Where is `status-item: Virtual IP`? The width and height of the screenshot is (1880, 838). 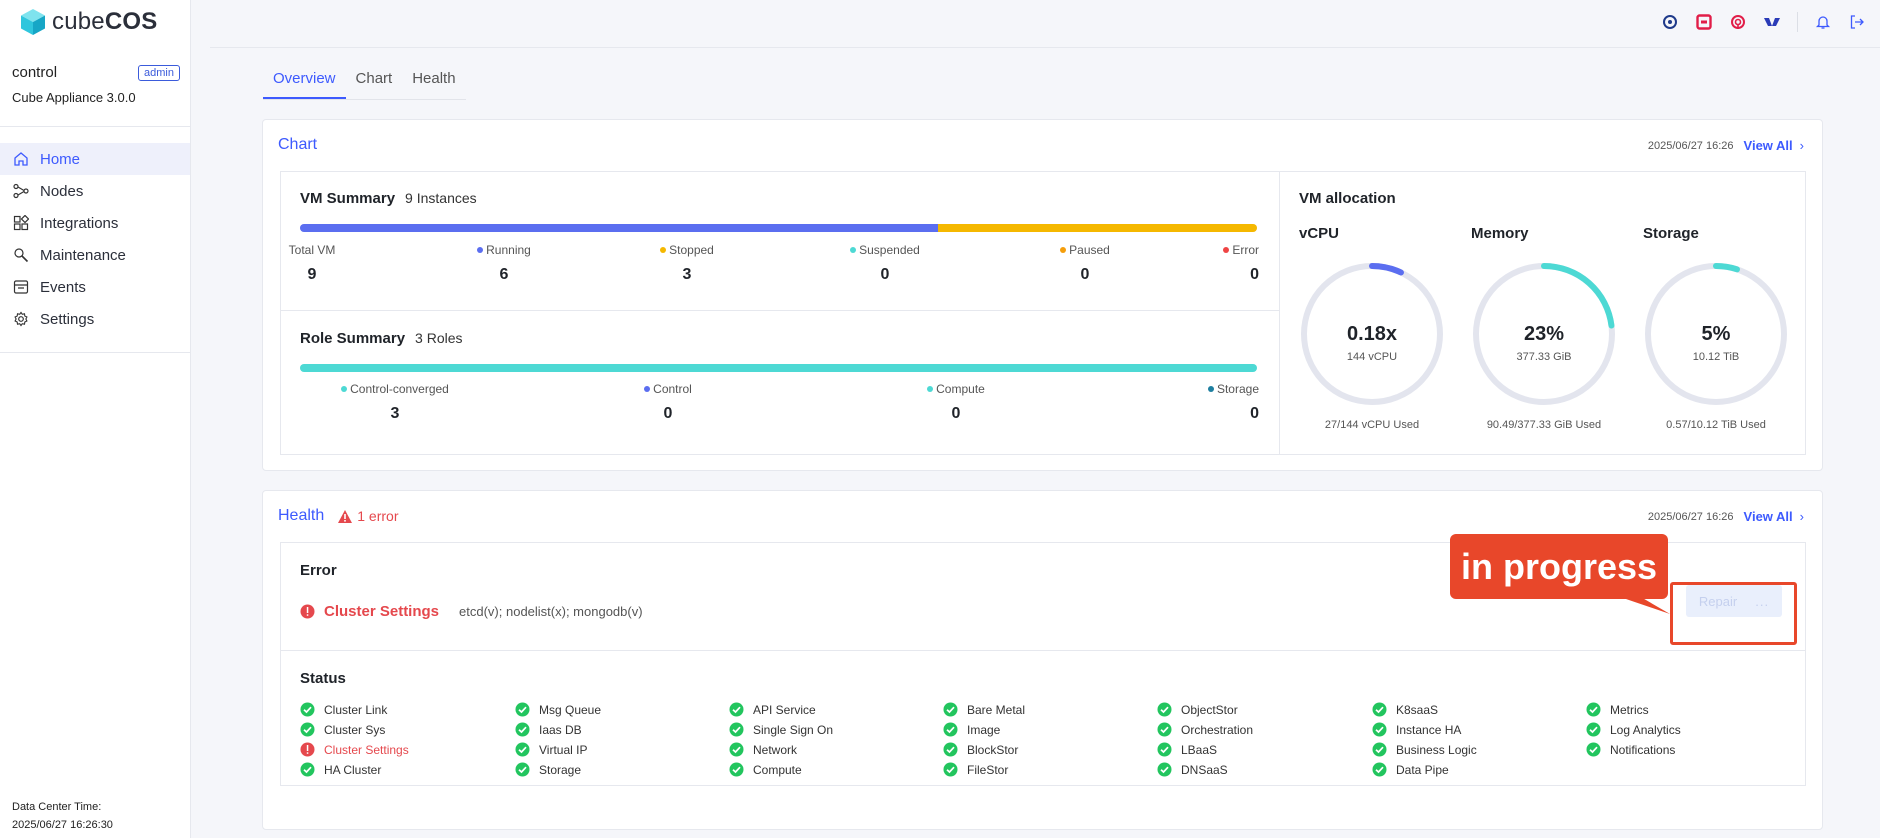 status-item: Virtual IP is located at coordinates (551, 749).